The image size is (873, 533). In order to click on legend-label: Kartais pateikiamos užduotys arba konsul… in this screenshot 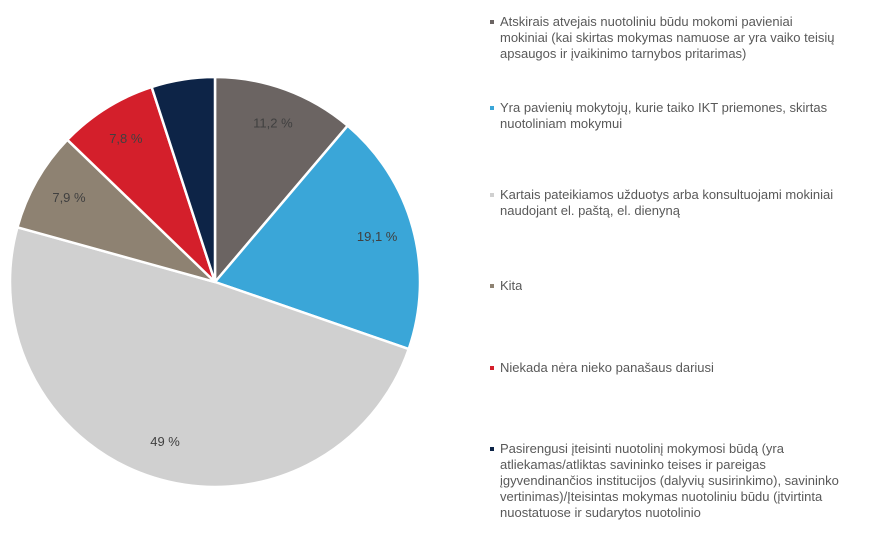, I will do `click(667, 202)`.